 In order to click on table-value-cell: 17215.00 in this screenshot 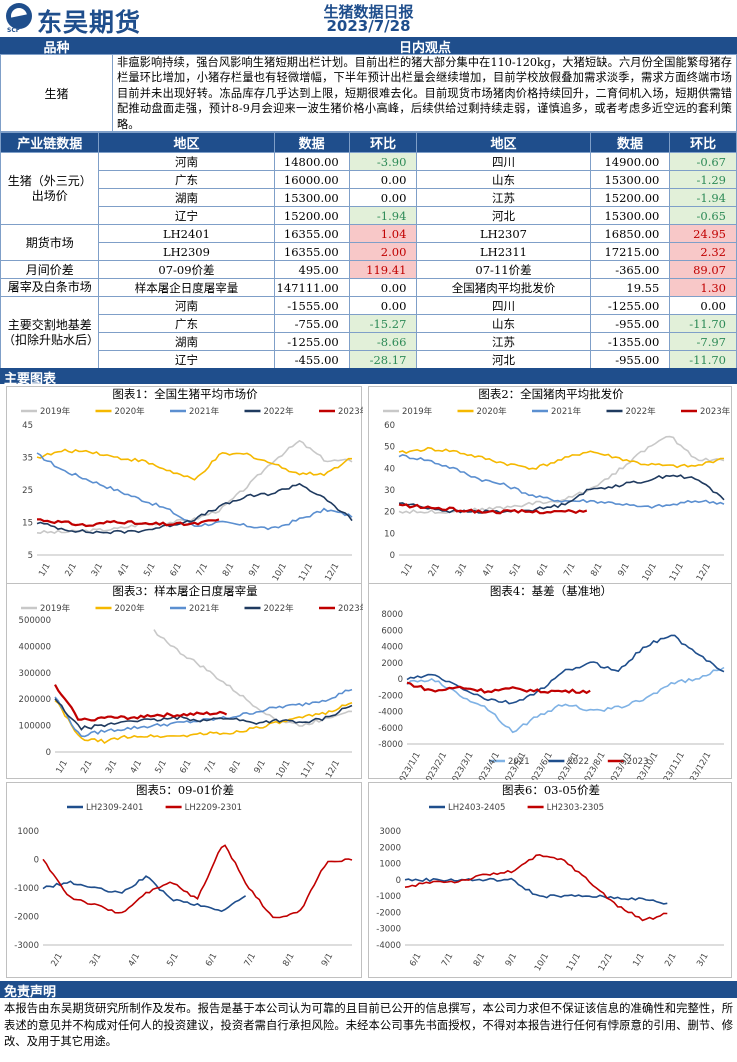, I will do `click(630, 251)`.